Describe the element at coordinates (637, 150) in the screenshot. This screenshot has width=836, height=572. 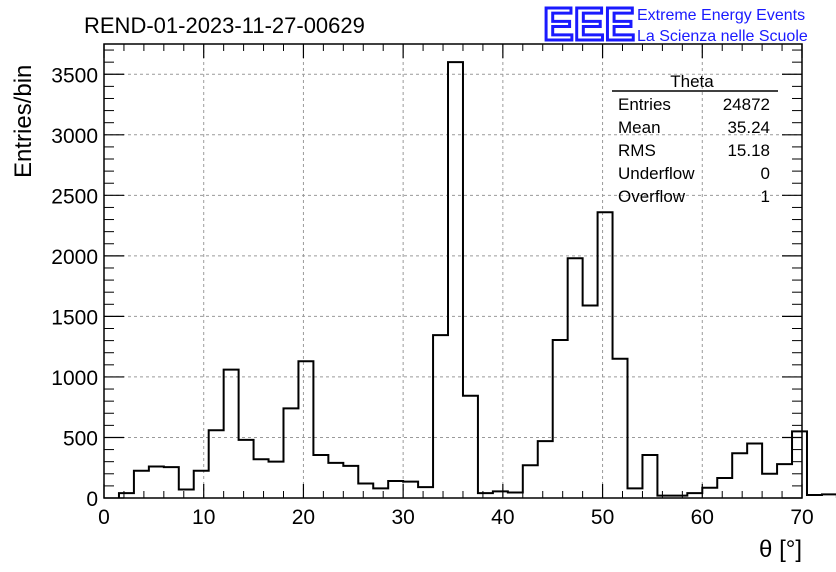
I see `stats-label: RMS` at that location.